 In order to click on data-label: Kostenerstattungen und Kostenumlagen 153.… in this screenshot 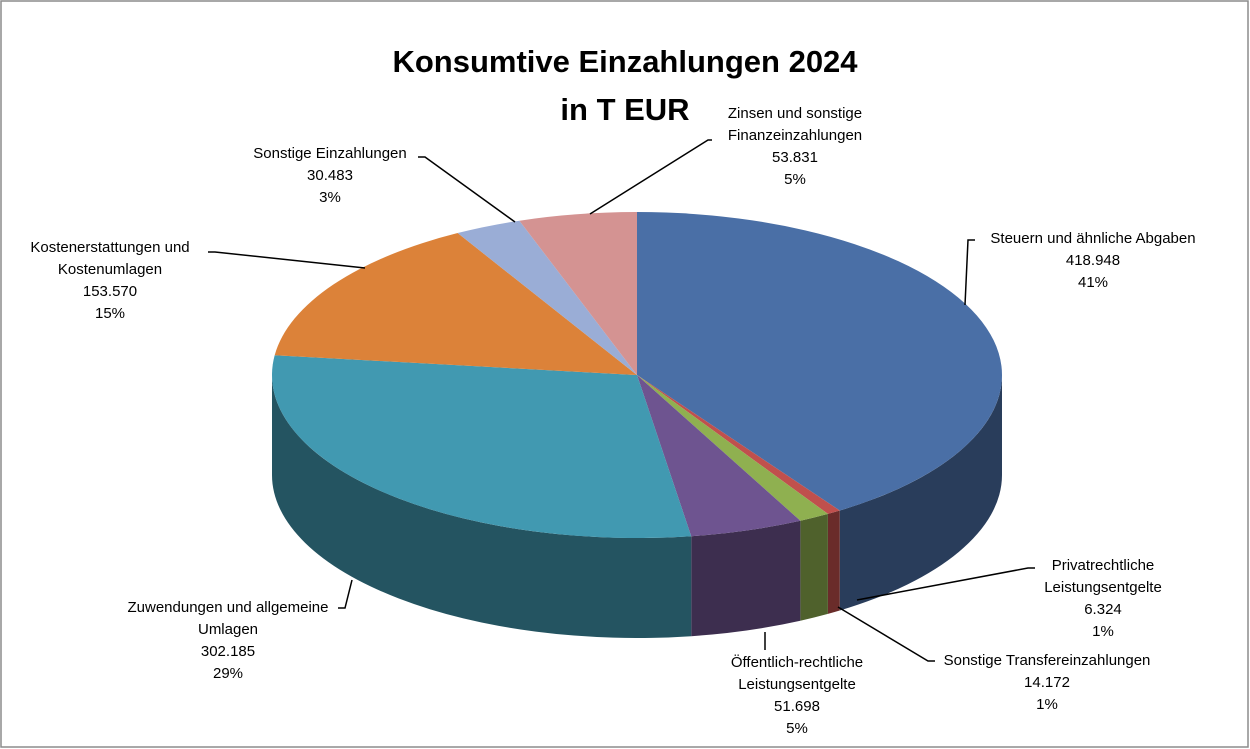, I will do `click(110, 281)`.